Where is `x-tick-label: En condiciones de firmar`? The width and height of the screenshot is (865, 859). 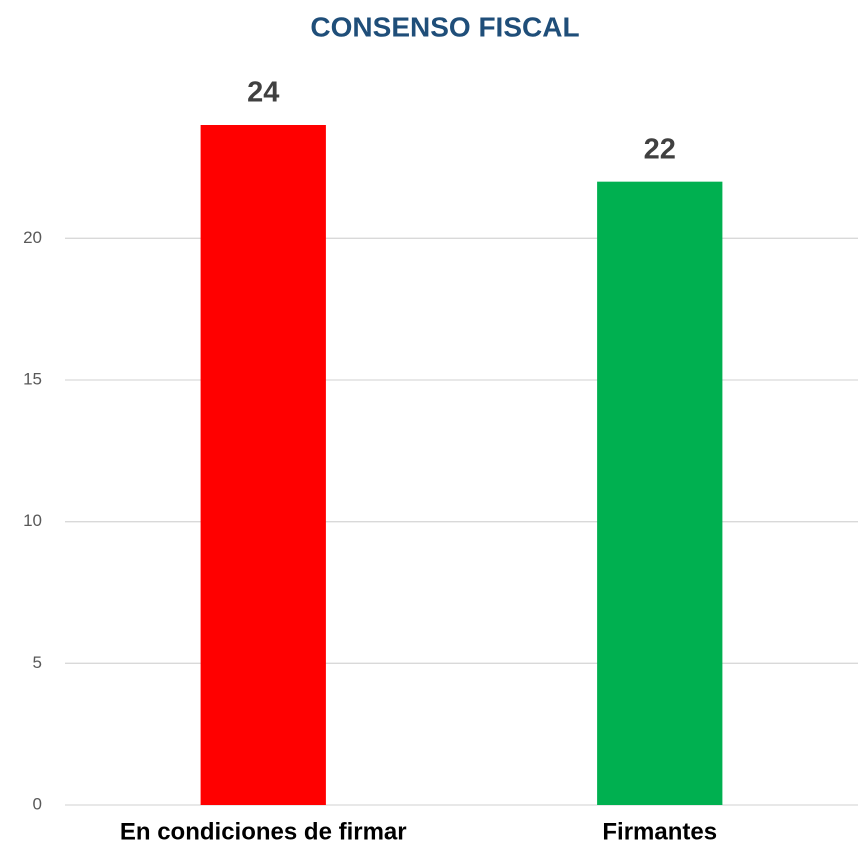
x-tick-label: En condiciones de firmar is located at coordinates (263, 831).